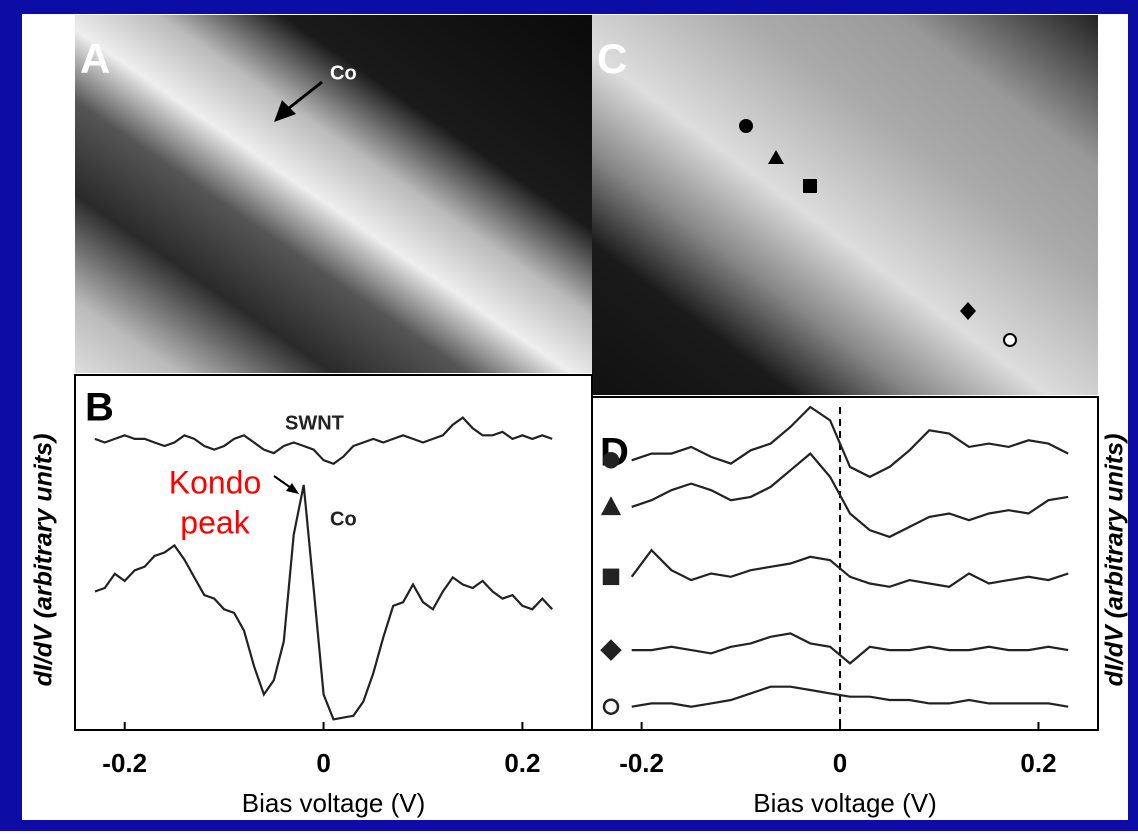  Describe the element at coordinates (612, 58) in the screenshot. I see `panel-label: C` at that location.